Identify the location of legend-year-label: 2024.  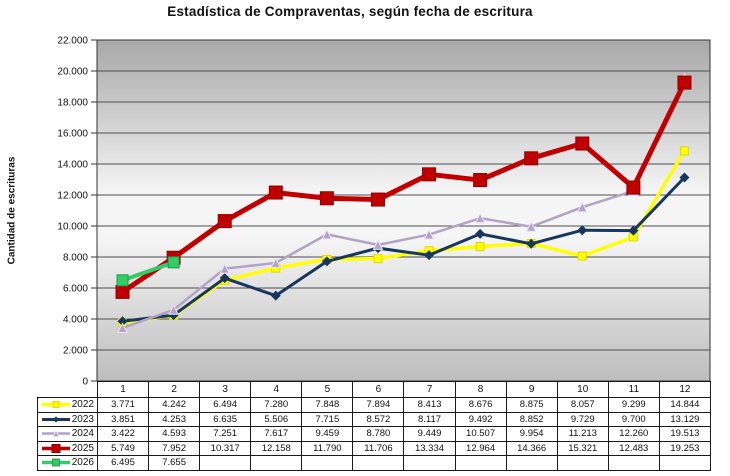
(82, 433).